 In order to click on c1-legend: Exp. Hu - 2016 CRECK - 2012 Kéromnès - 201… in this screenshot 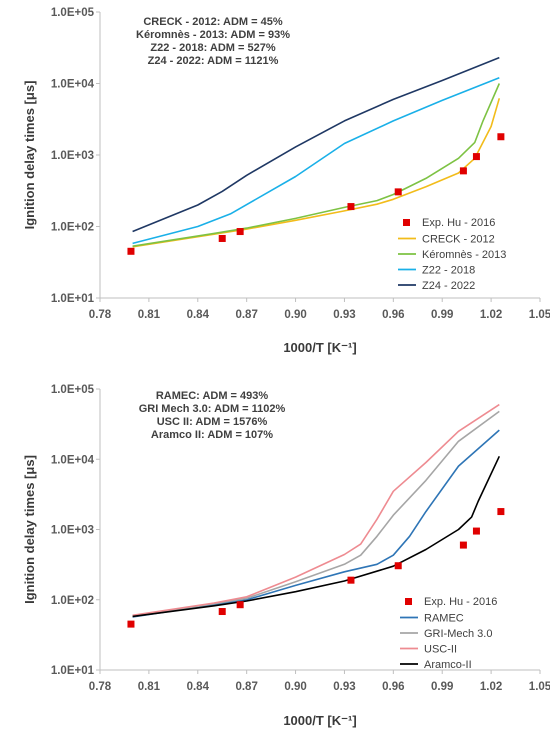, I will do `click(452, 254)`.